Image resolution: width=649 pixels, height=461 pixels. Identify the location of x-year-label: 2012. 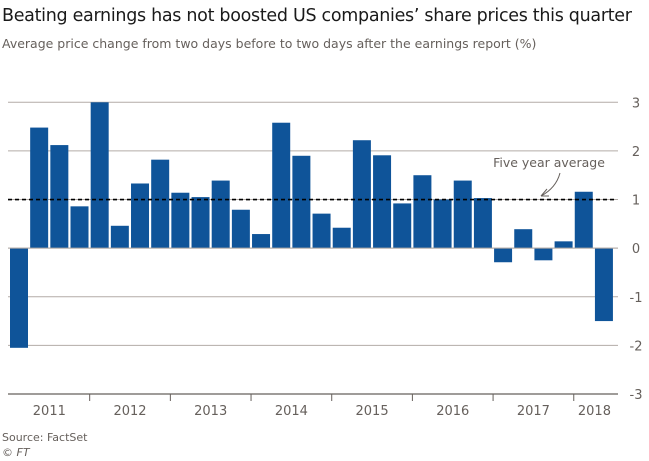
(129, 411).